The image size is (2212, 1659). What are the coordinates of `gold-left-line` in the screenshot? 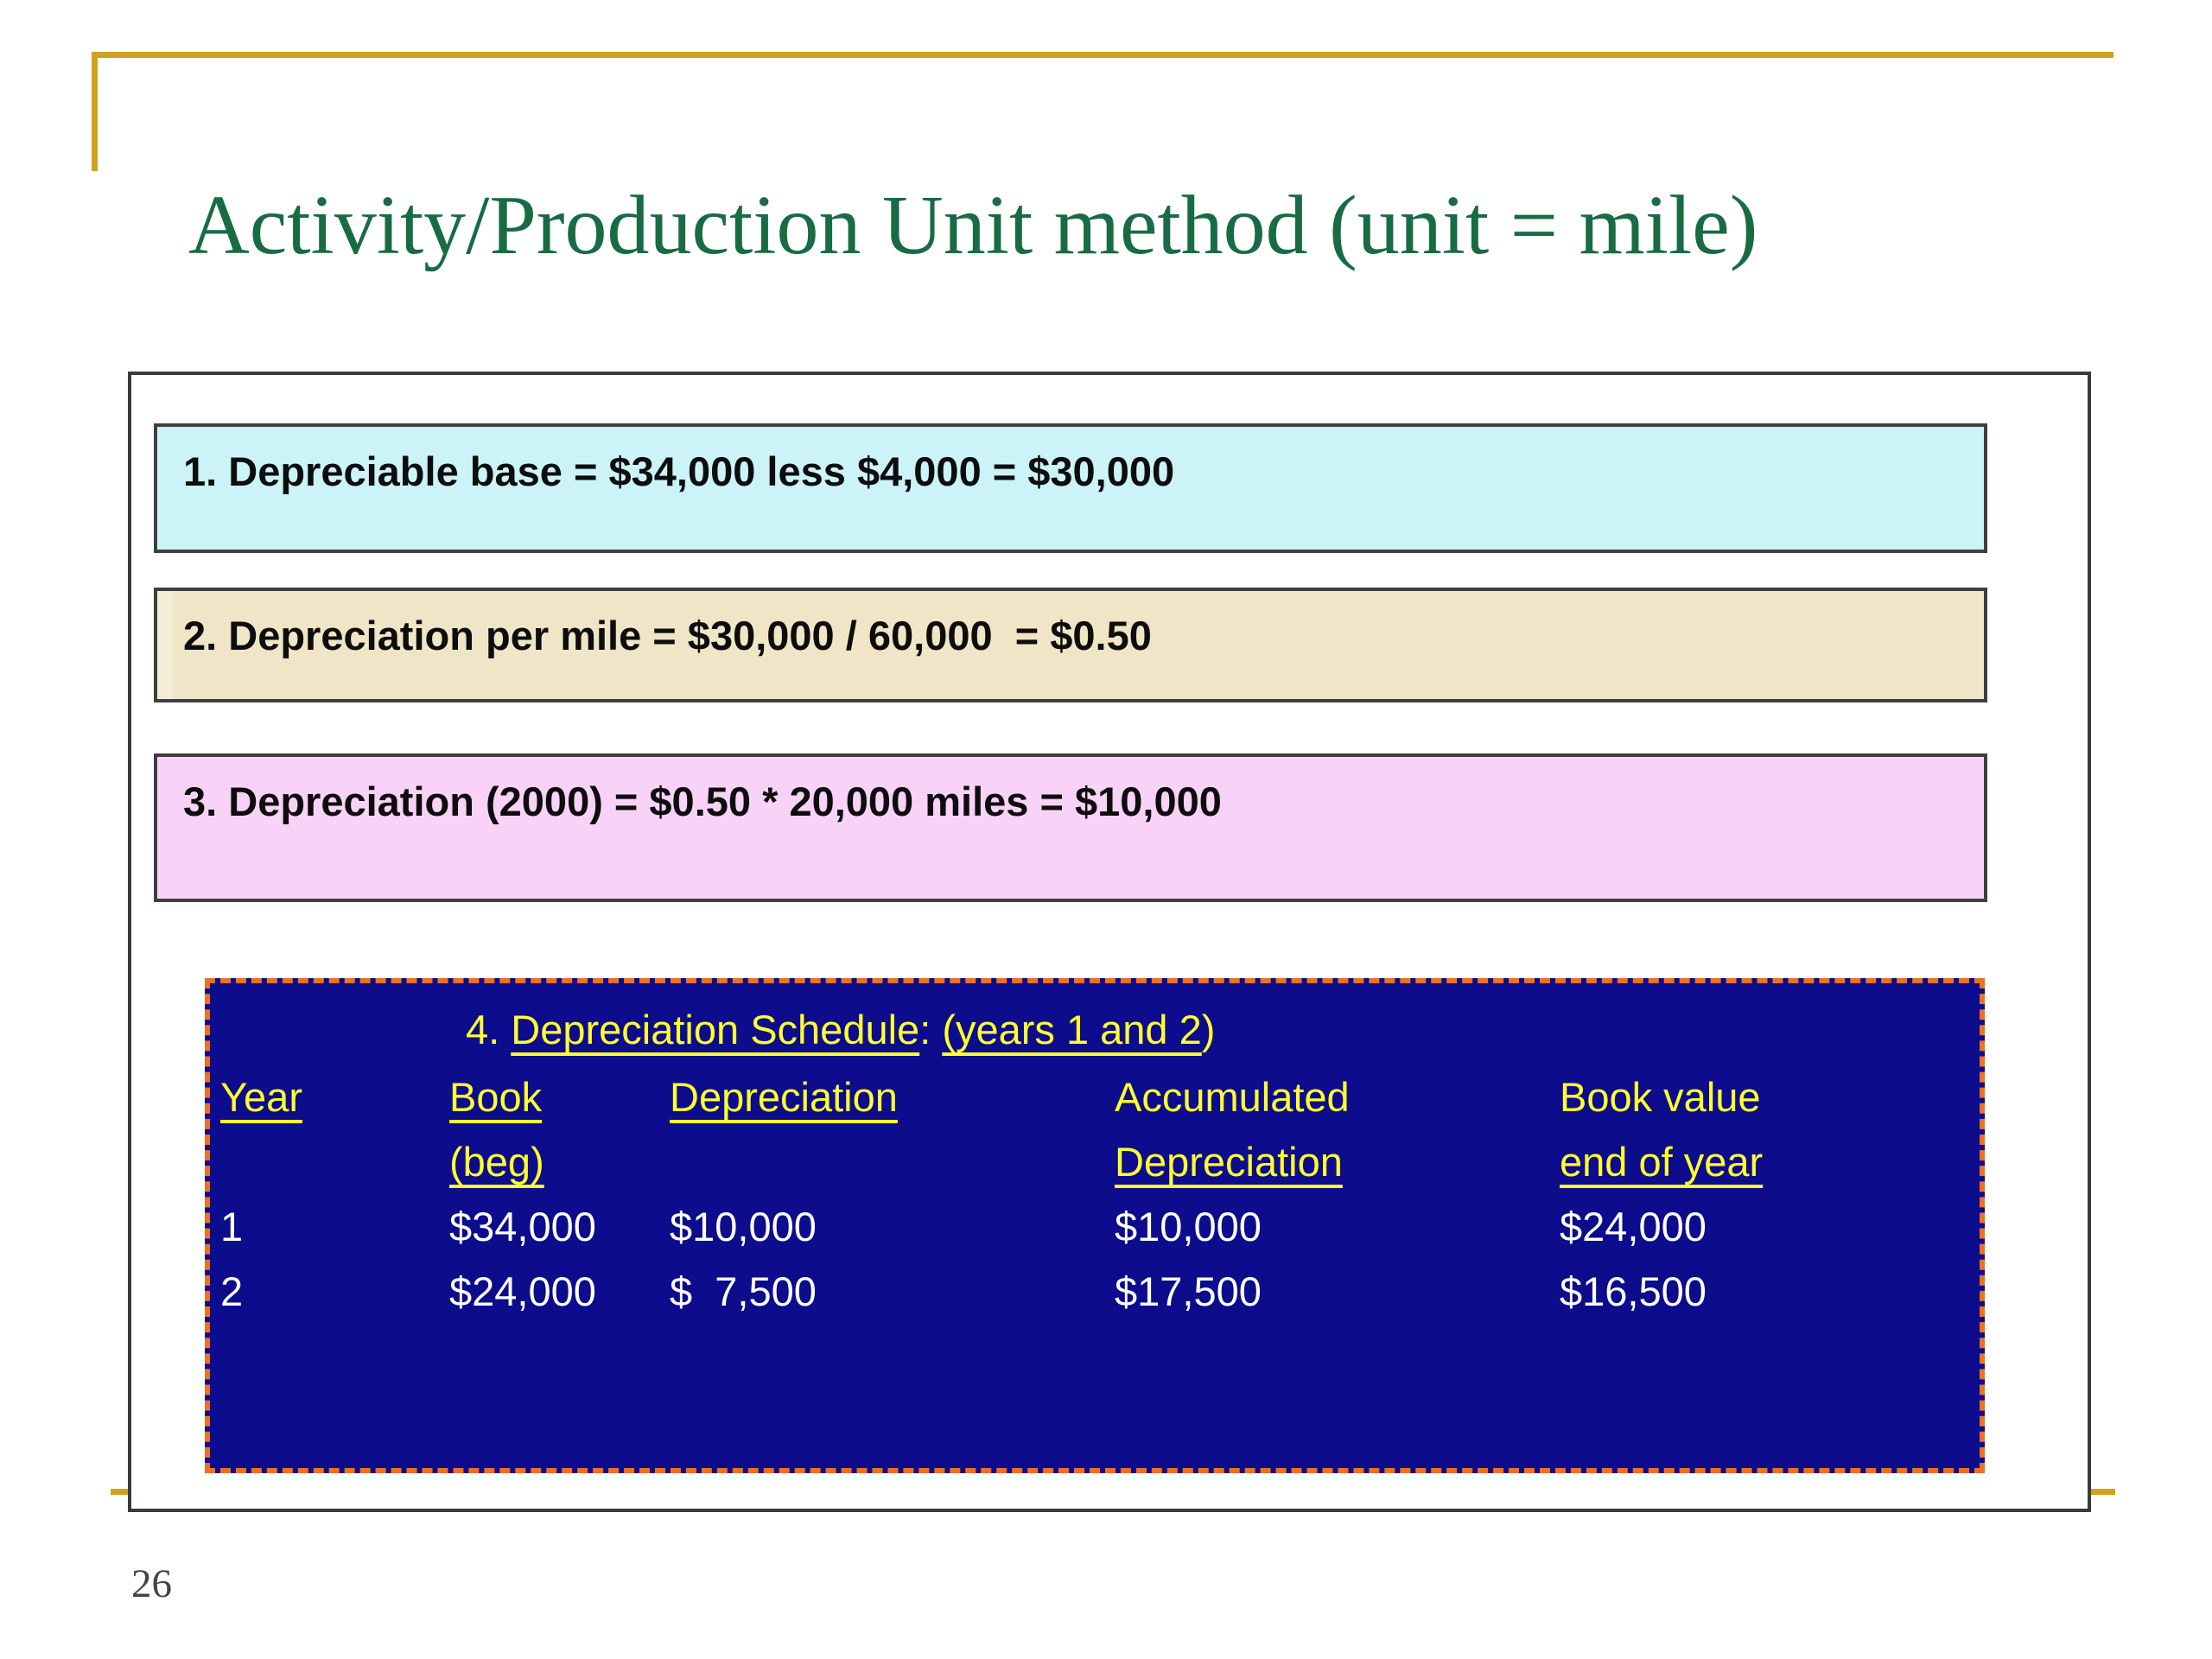 It's located at (95, 111).